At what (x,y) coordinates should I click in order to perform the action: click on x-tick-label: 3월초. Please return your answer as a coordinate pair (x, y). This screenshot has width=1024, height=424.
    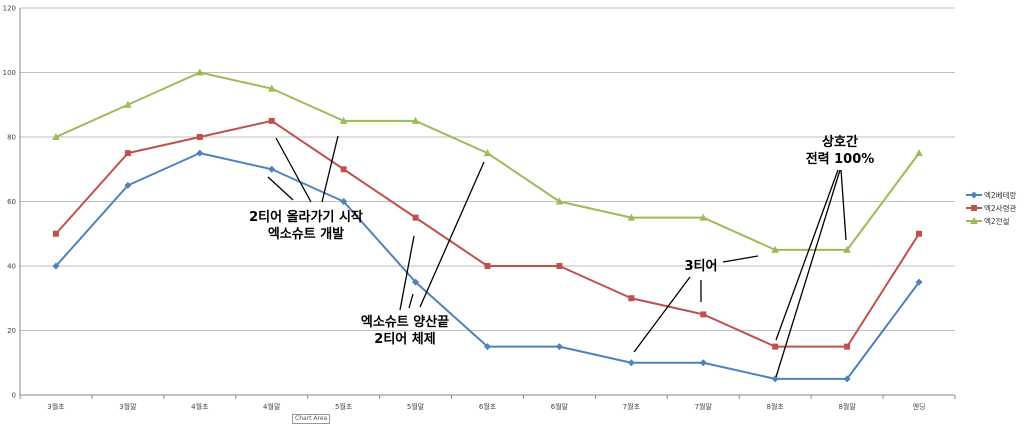
    Looking at the image, I should click on (56, 406).